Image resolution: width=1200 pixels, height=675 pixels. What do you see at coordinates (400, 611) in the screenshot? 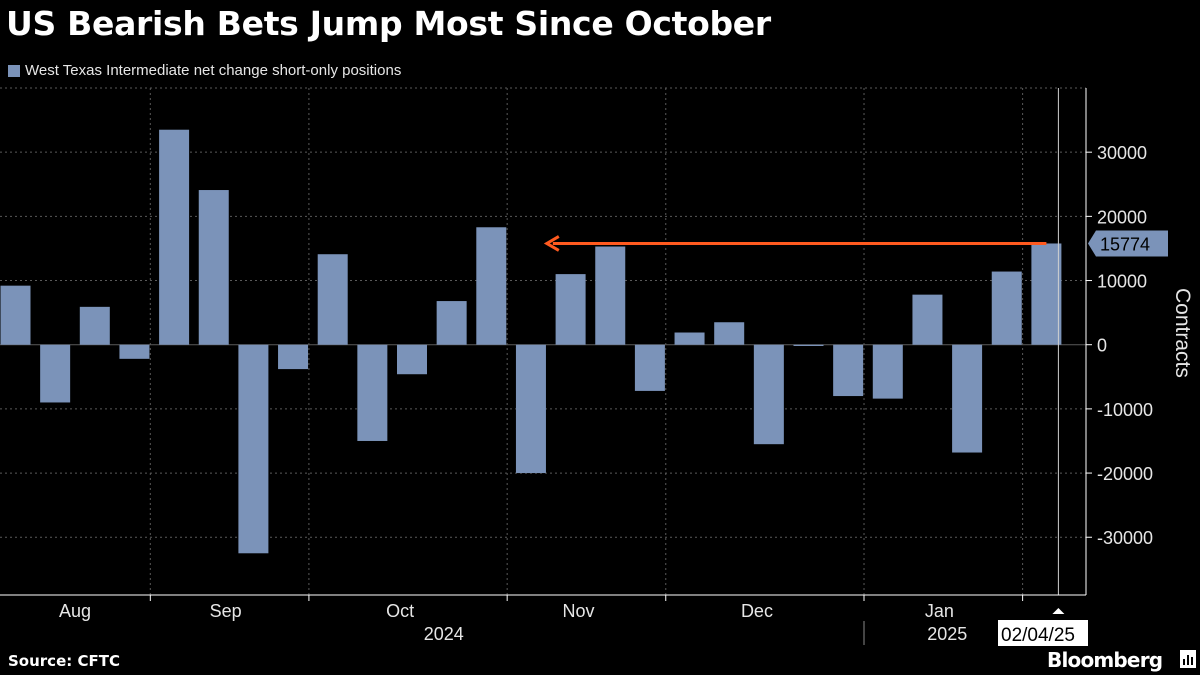
I see `x-tick-label: Oct` at bounding box center [400, 611].